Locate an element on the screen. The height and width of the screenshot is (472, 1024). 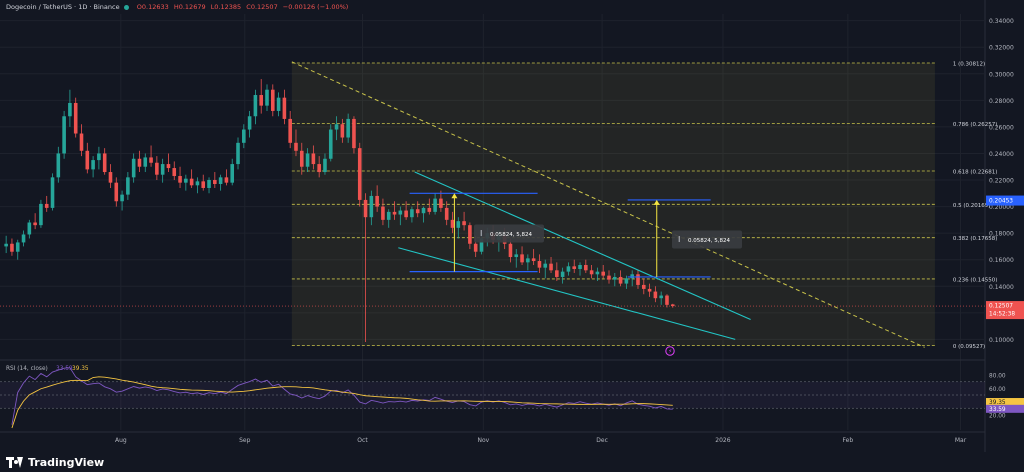
time-tick-label: Feb is located at coordinates (848, 440).